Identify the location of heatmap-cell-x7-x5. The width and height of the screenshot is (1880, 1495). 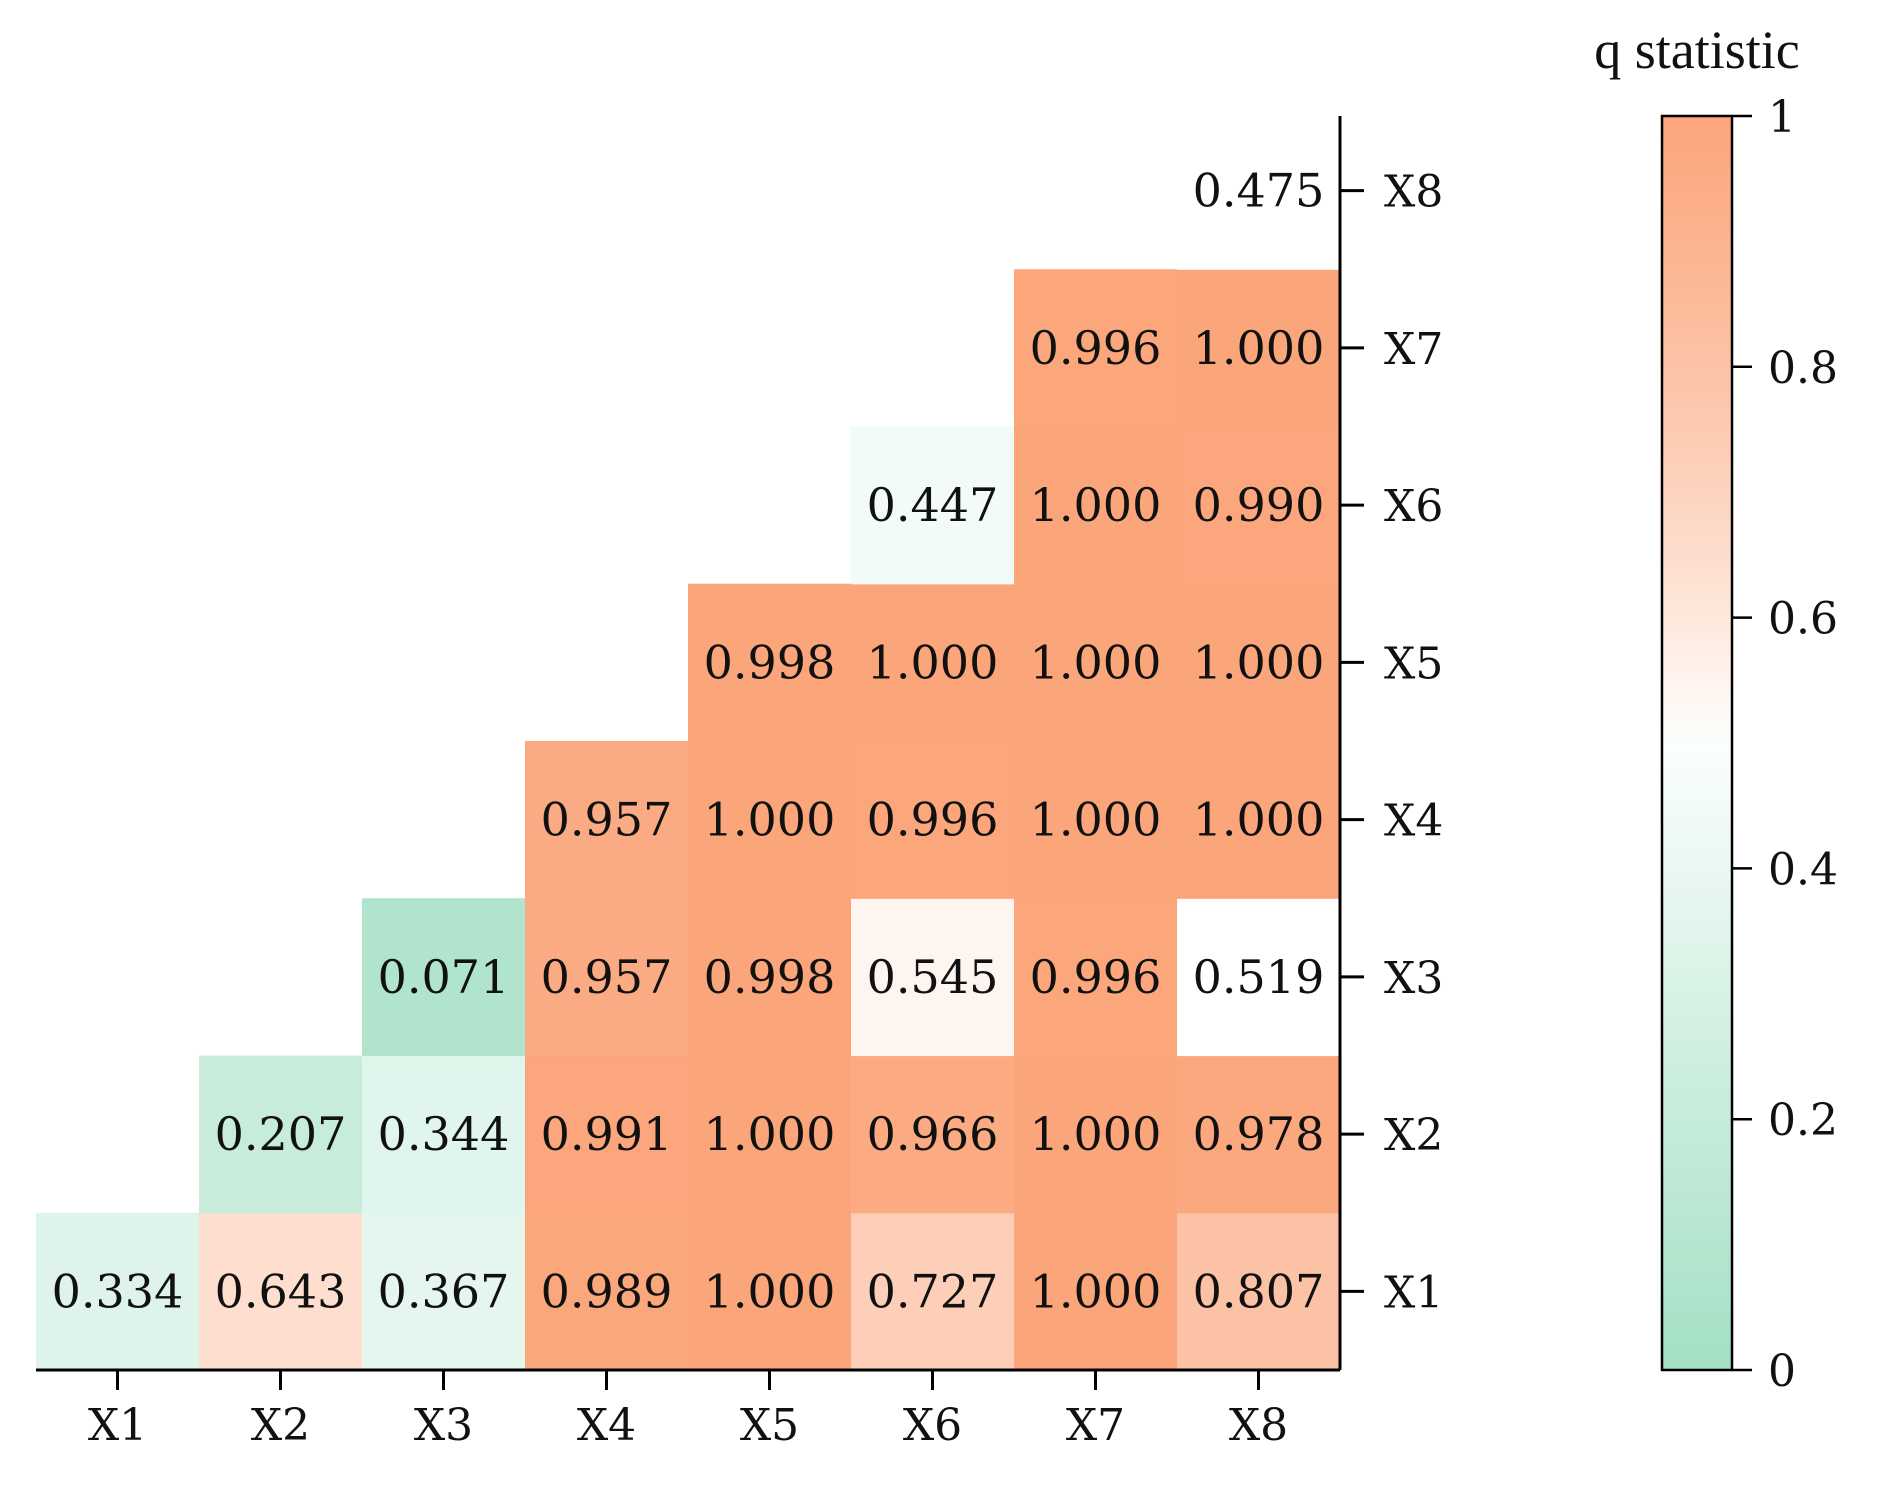
(1096, 662).